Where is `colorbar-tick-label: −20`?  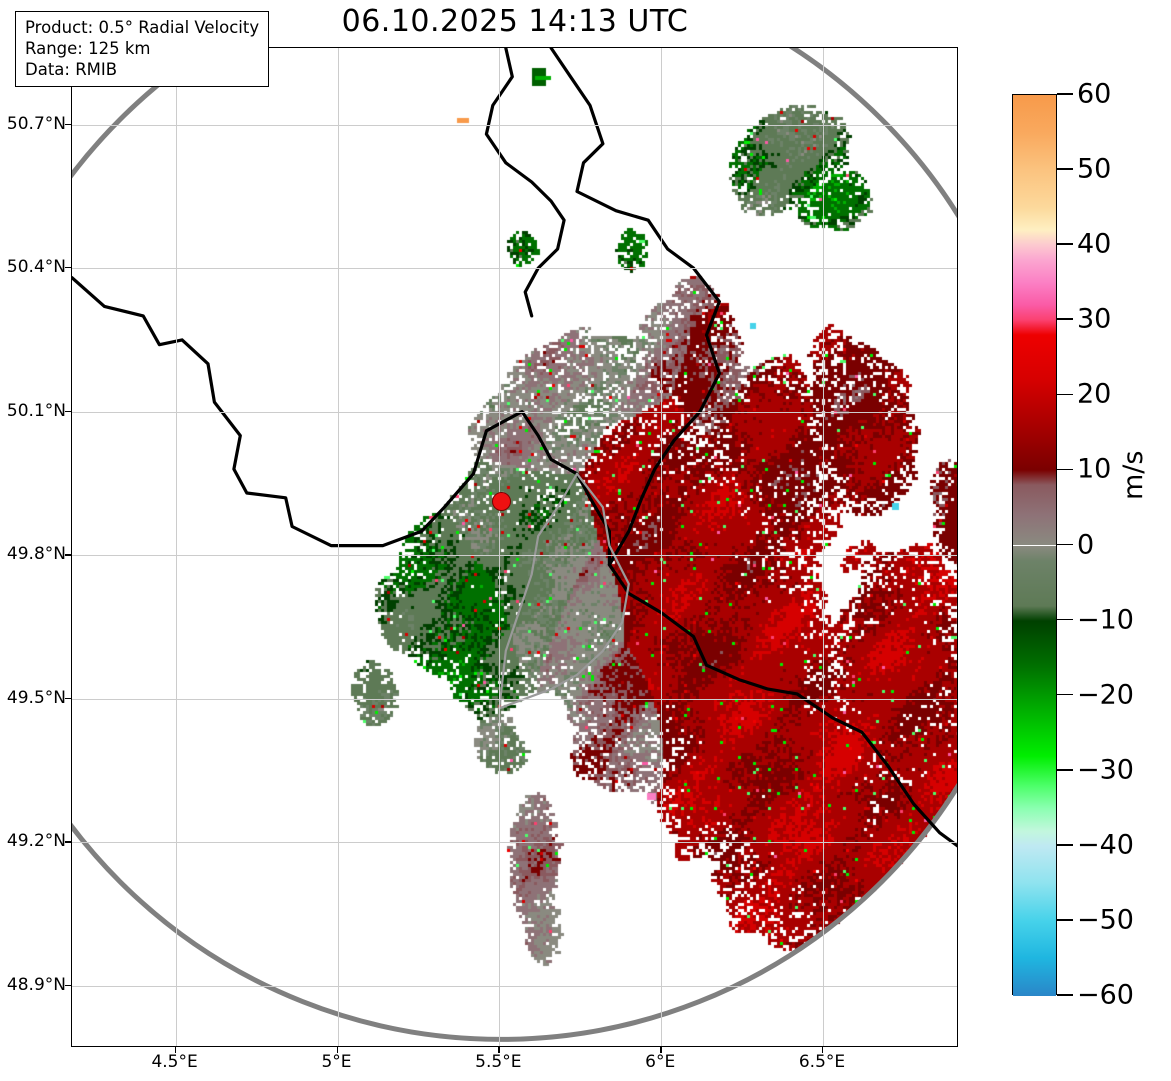 colorbar-tick-label: −20 is located at coordinates (1105, 695).